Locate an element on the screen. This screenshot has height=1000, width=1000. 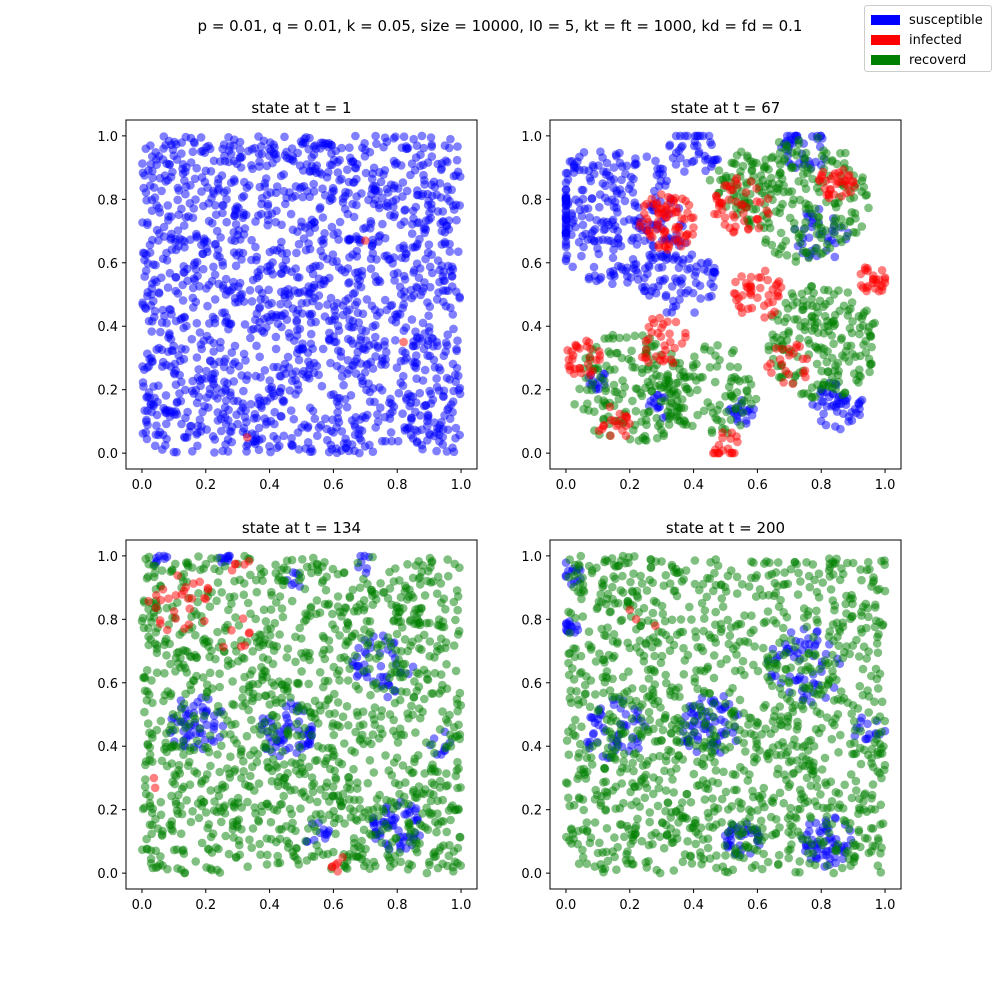
y-tick-label: 0.4 is located at coordinates (107, 747).